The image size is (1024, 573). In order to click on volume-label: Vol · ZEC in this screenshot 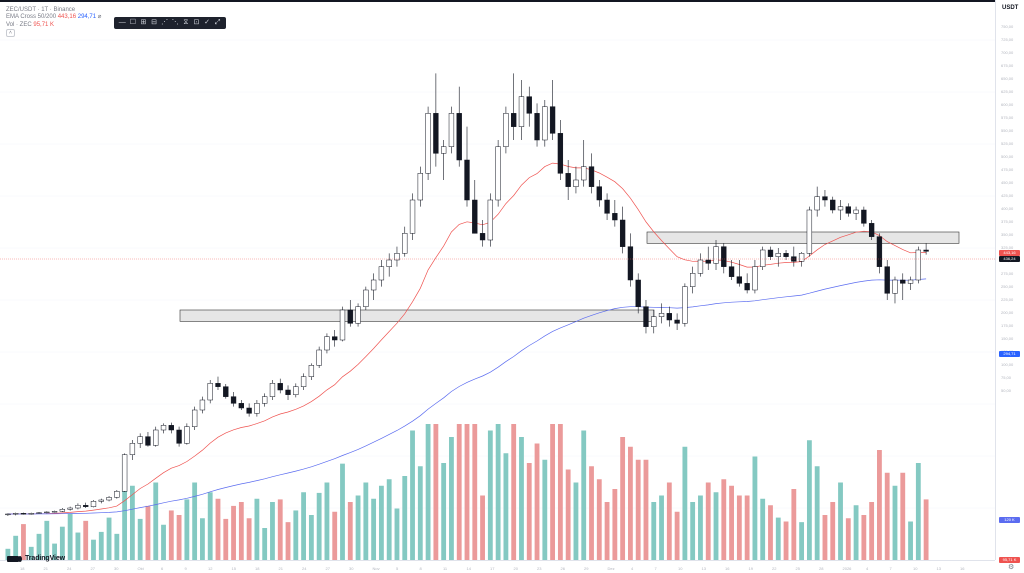, I will do `click(19, 25)`.